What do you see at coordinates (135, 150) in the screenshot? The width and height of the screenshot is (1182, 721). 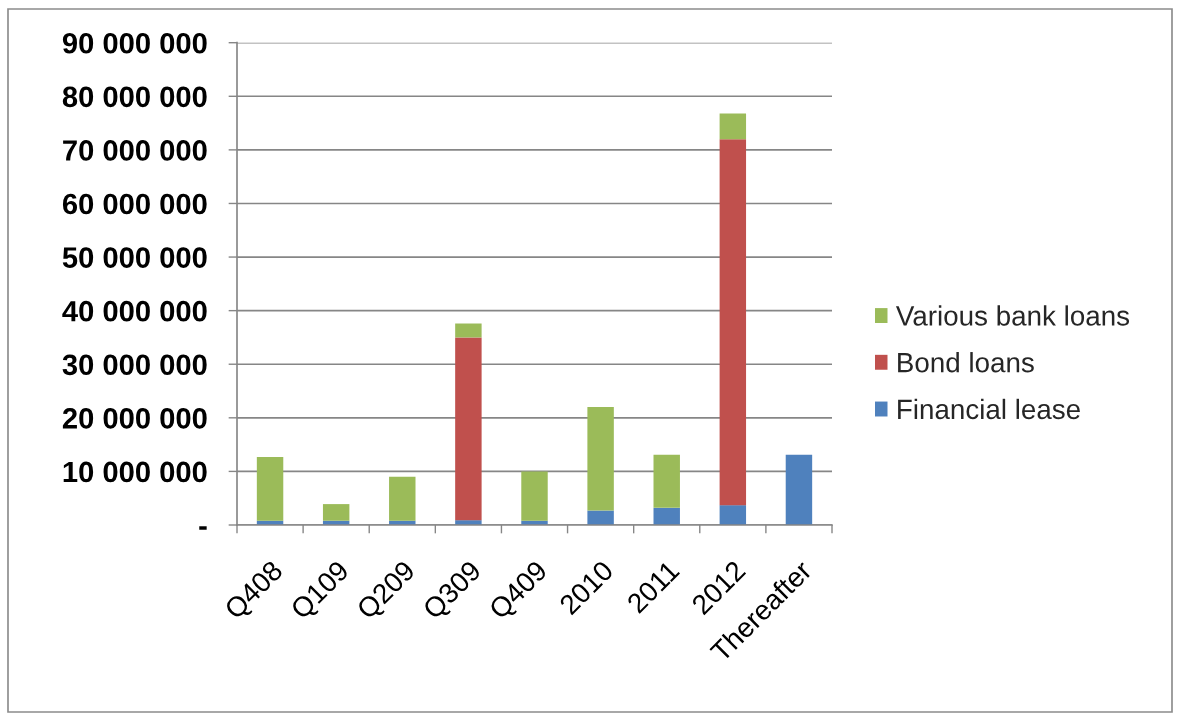 I see `y-tick-label: 70 000 000` at bounding box center [135, 150].